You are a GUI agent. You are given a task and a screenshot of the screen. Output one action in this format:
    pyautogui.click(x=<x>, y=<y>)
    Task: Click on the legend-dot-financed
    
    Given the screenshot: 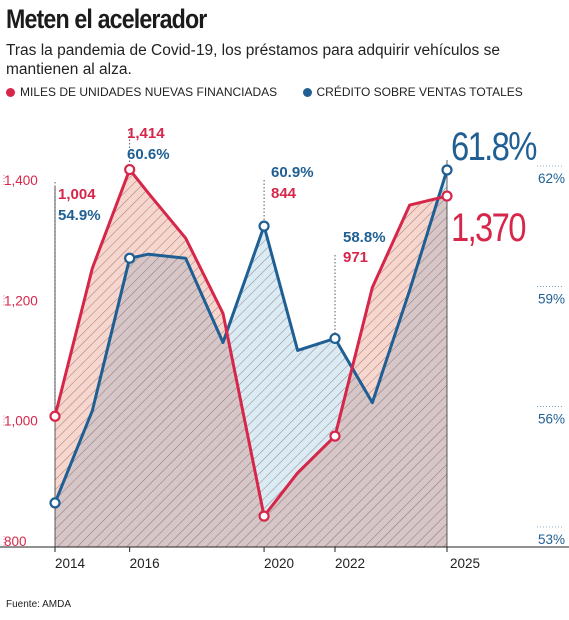 What is the action you would take?
    pyautogui.click(x=10, y=92)
    